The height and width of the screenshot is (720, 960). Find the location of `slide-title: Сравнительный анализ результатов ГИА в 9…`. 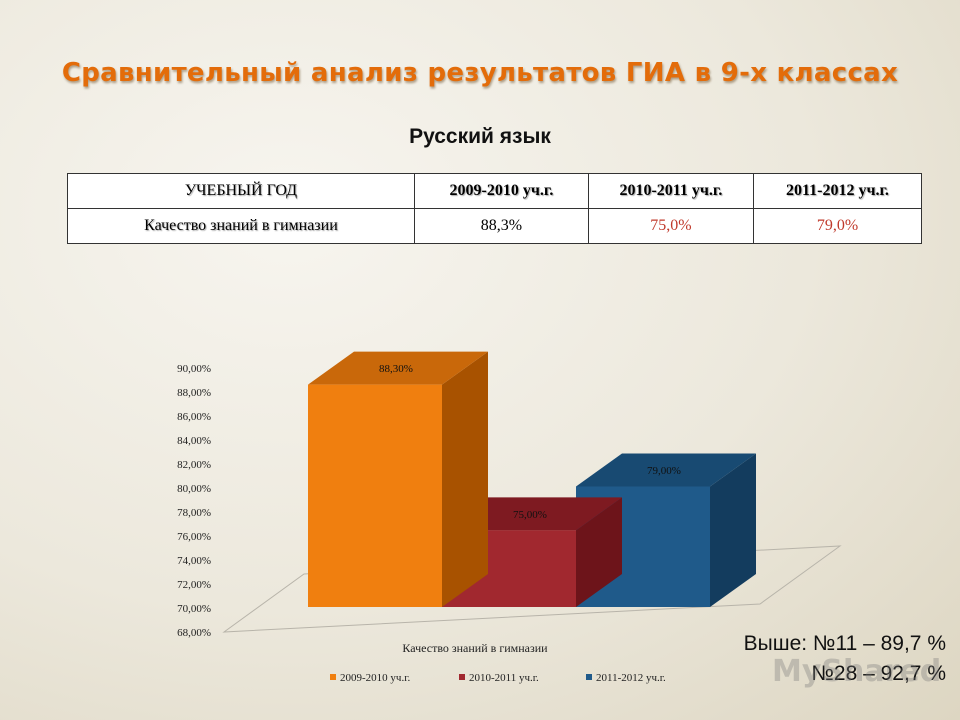

slide-title: Сравнительный анализ результатов ГИА в 9… is located at coordinates (480, 73).